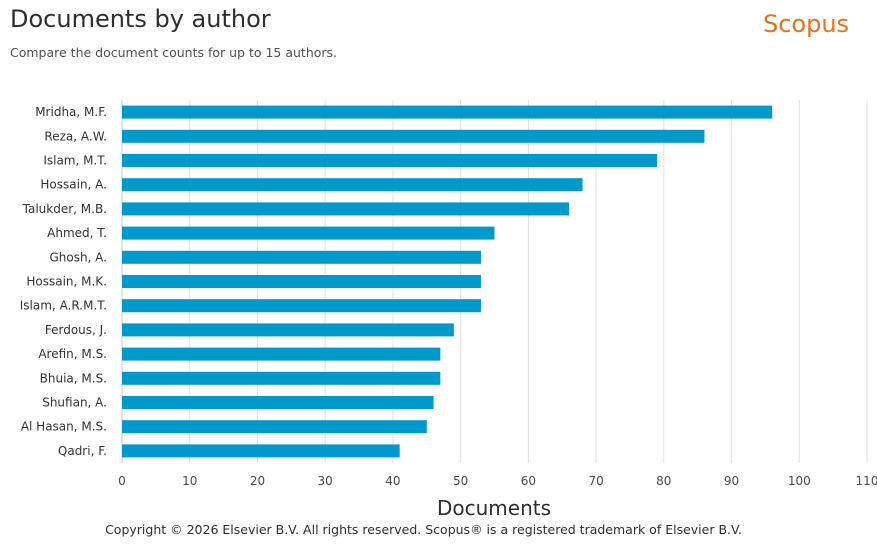 The height and width of the screenshot is (550, 877). What do you see at coordinates (494, 508) in the screenshot?
I see `x-axis-title: Documents` at bounding box center [494, 508].